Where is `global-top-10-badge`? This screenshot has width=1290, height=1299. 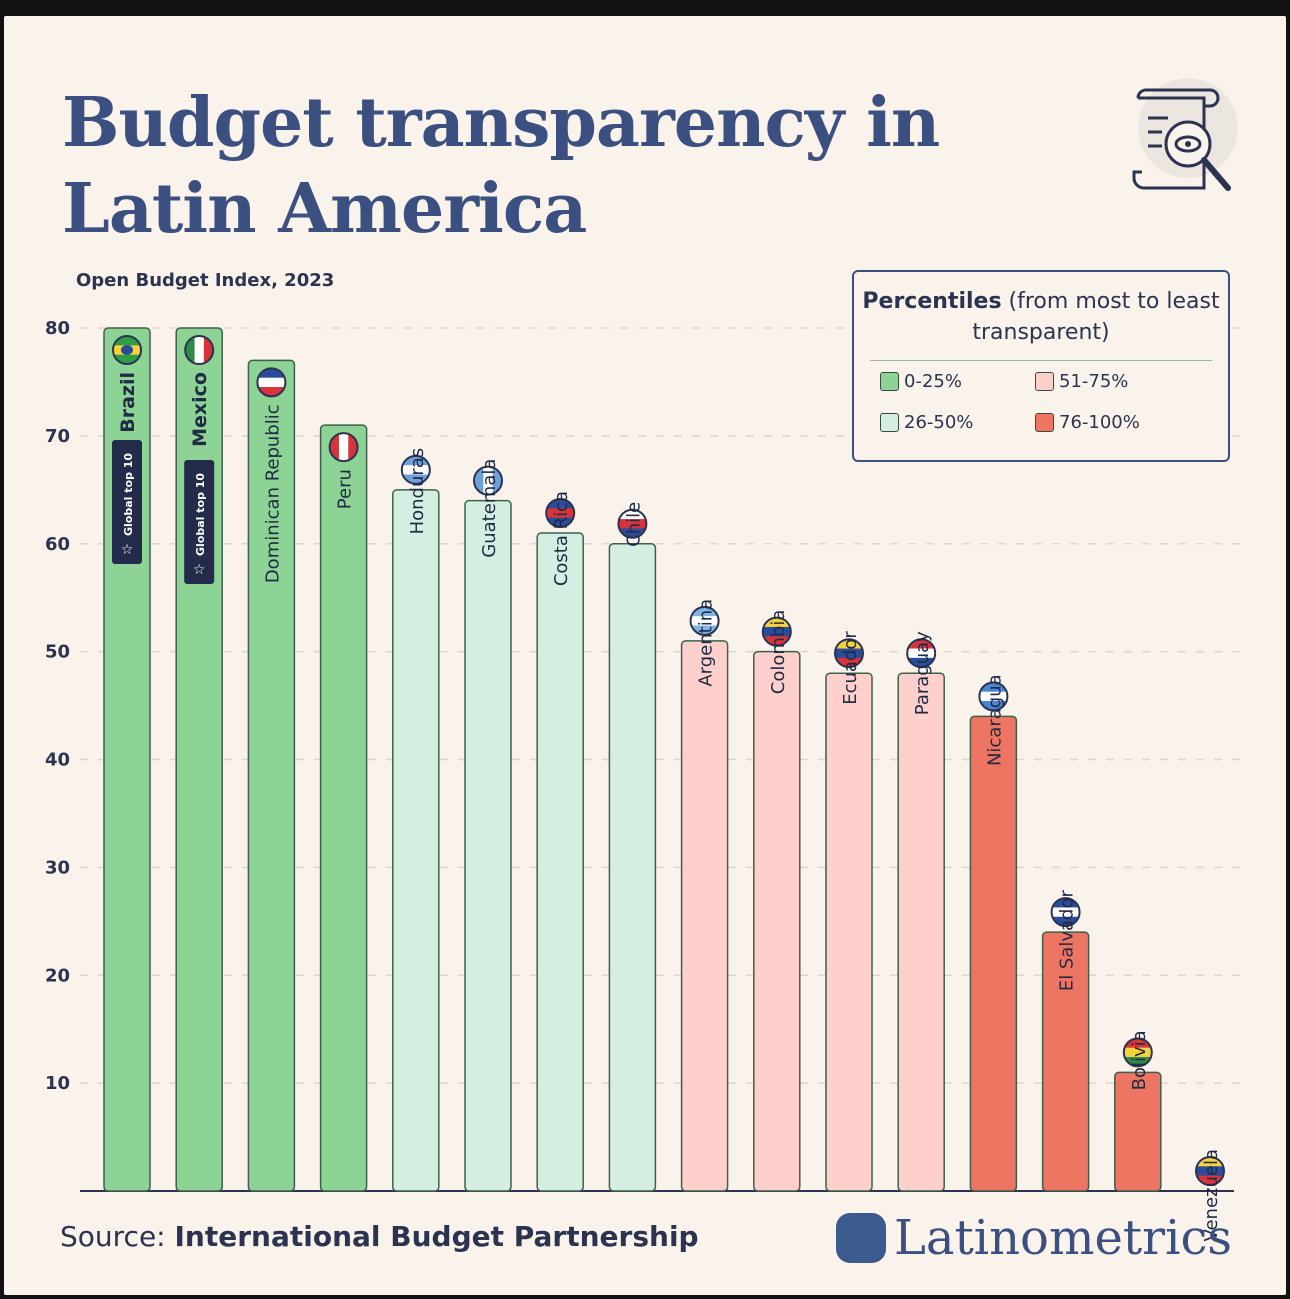 global-top-10-badge is located at coordinates (199, 522).